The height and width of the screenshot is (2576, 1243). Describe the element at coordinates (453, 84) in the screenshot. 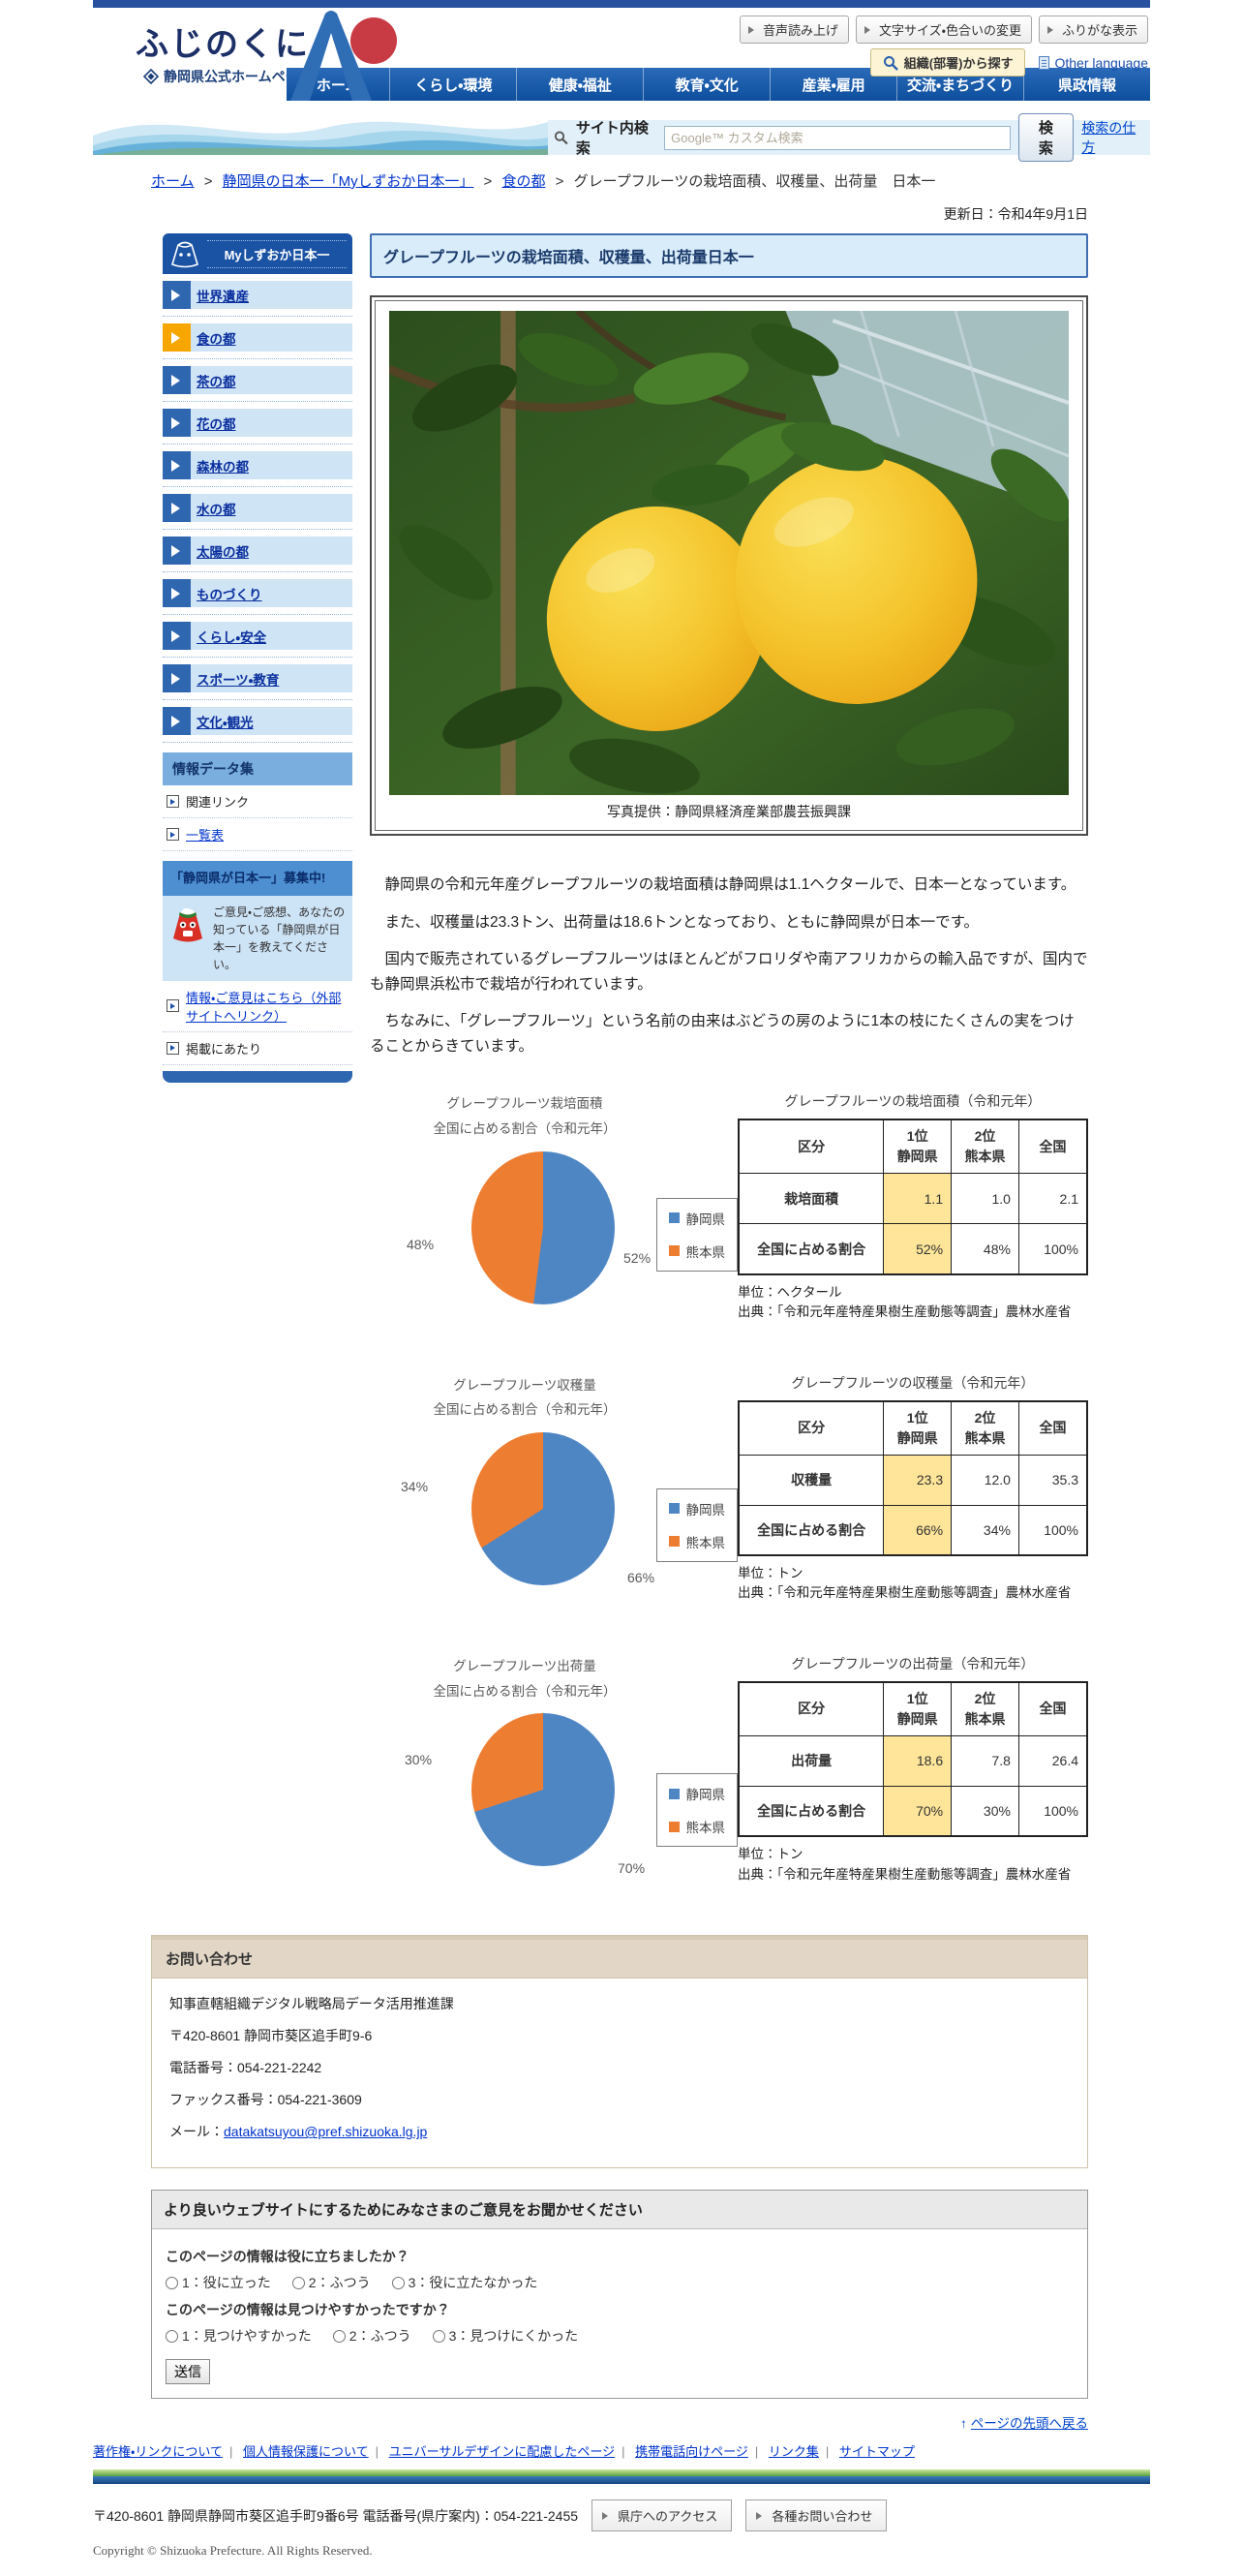

I see `nav-kurashi-kankyo: くらし・環境` at that location.